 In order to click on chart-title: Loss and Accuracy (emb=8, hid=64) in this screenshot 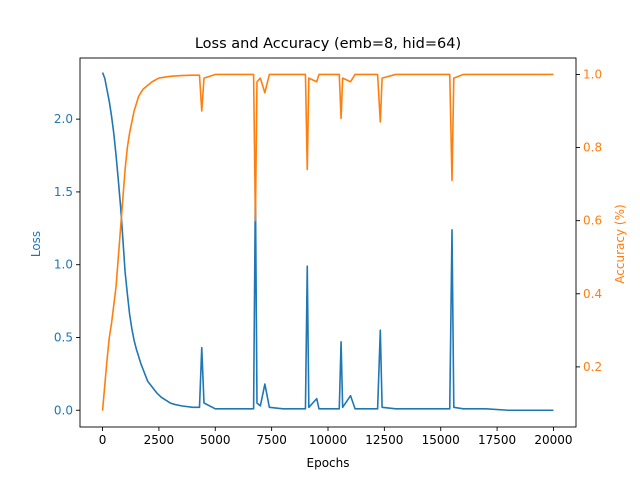, I will do `click(328, 44)`.